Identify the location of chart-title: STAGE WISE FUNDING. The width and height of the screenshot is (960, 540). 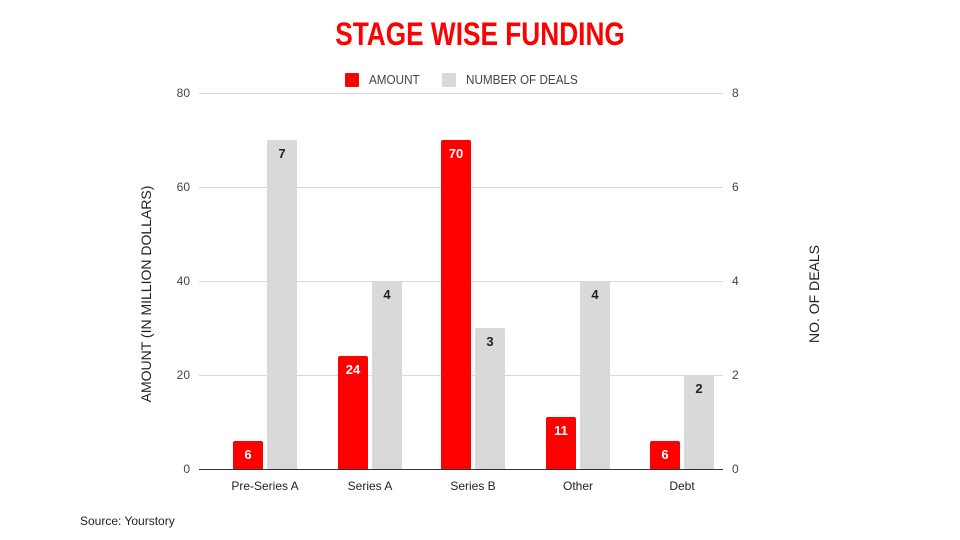
(480, 34).